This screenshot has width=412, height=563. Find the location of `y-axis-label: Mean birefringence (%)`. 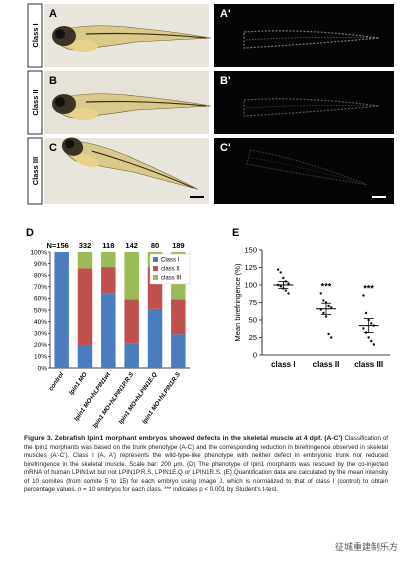

y-axis-label: Mean birefringence (%) is located at coordinates (237, 302).